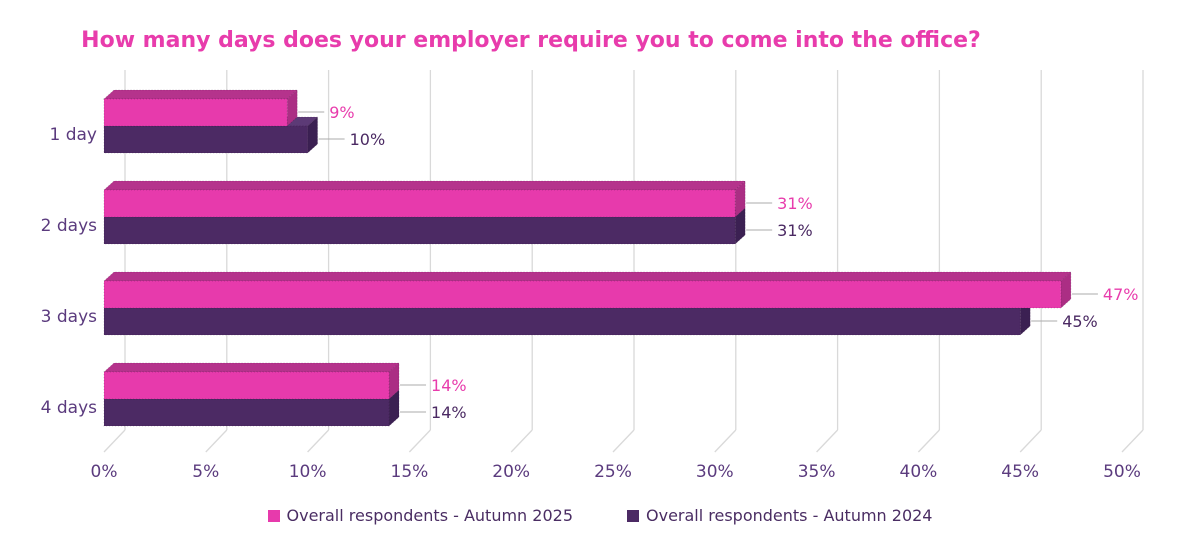  What do you see at coordinates (104, 472) in the screenshot?
I see `x-axis-tick-label: 0%` at bounding box center [104, 472].